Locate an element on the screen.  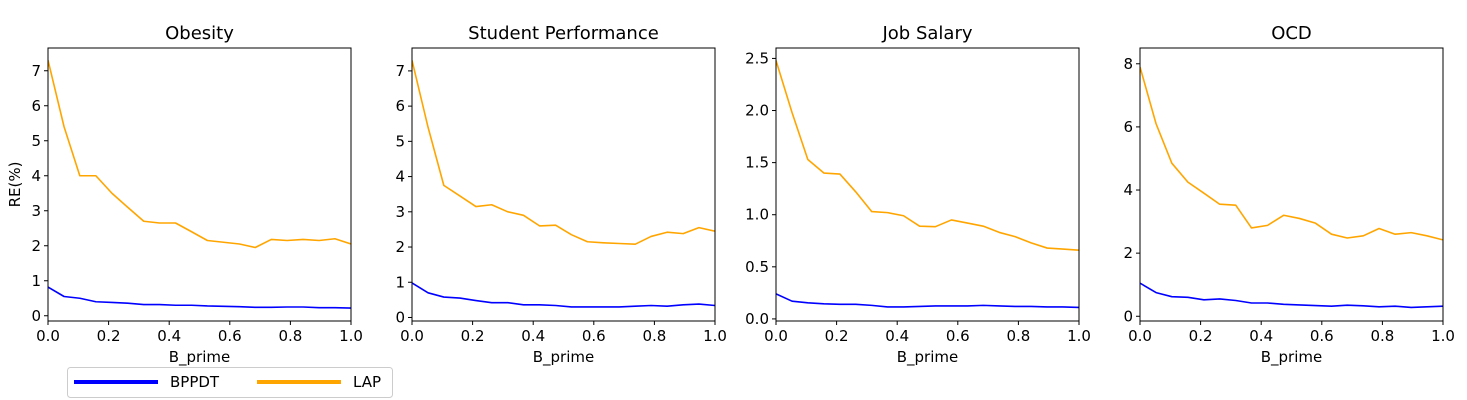
y-tick-label: 2.5 is located at coordinates (757, 58).